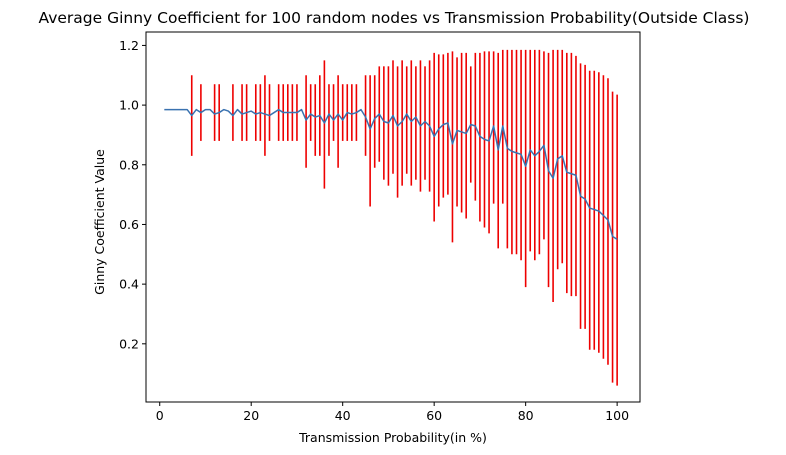  I want to click on x-tick-label: 0, so click(160, 415).